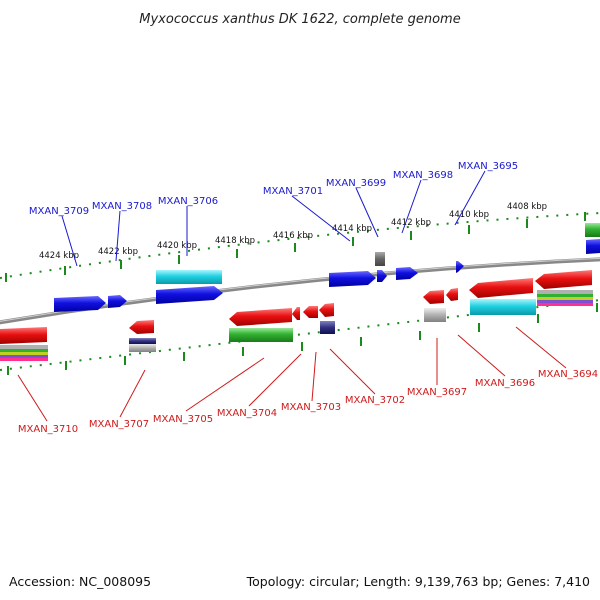  Describe the element at coordinates (593, 246) in the screenshot. I see `gene-arrow-forward-edge` at that location.